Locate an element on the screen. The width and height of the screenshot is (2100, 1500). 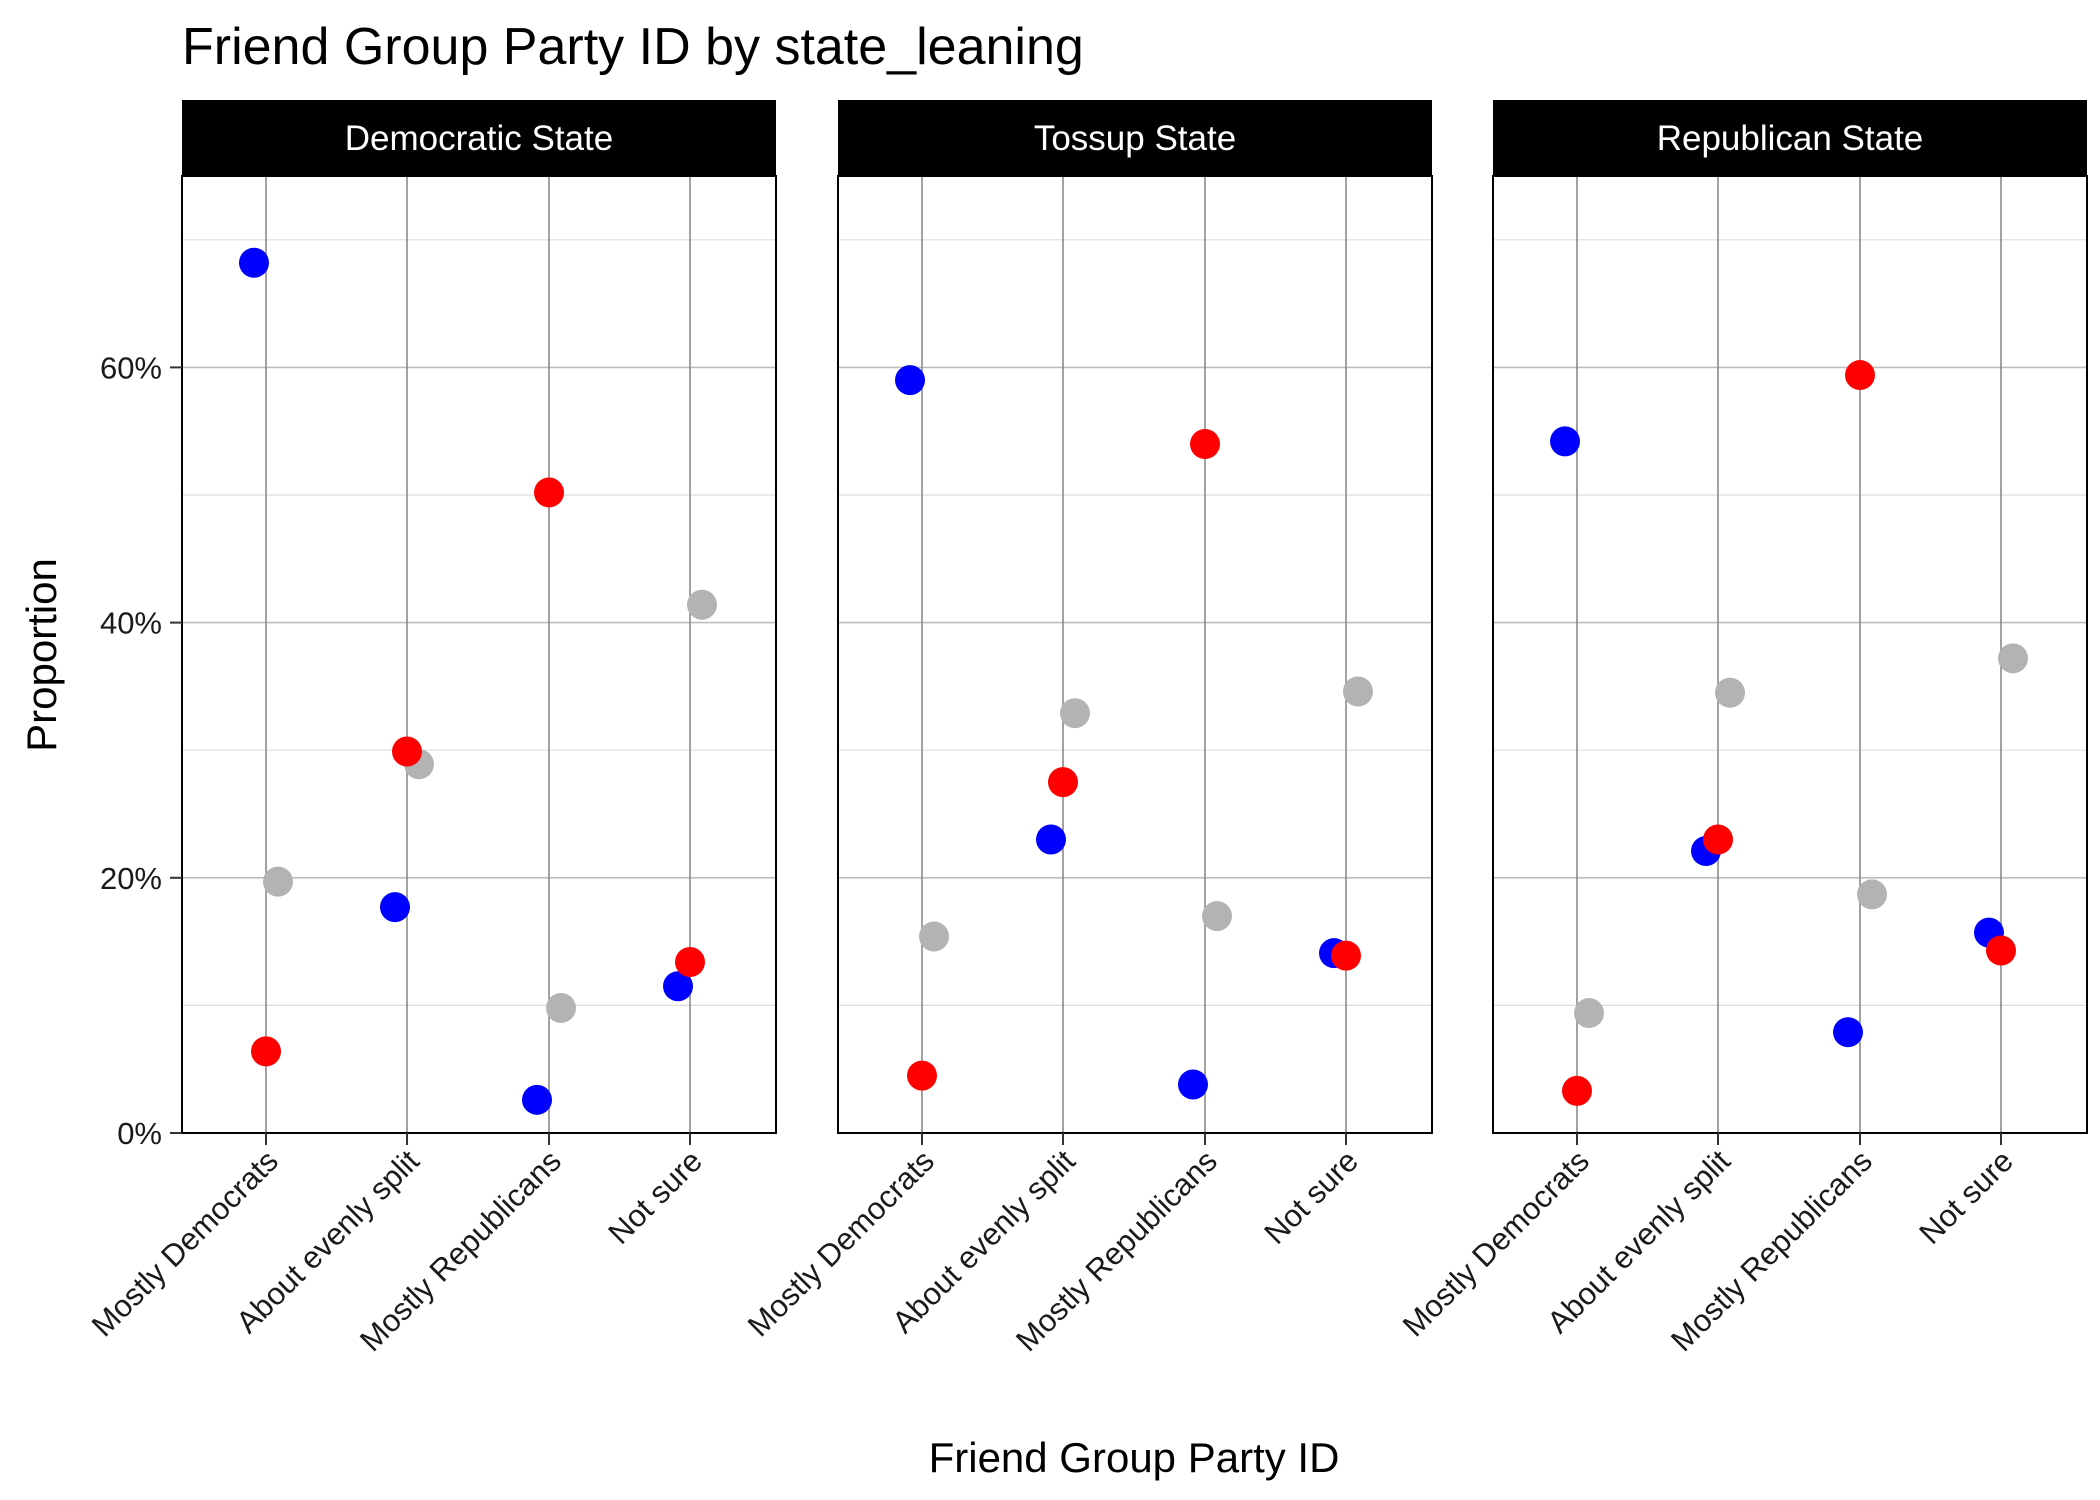
y-tick-label: 20% is located at coordinates (131, 878).